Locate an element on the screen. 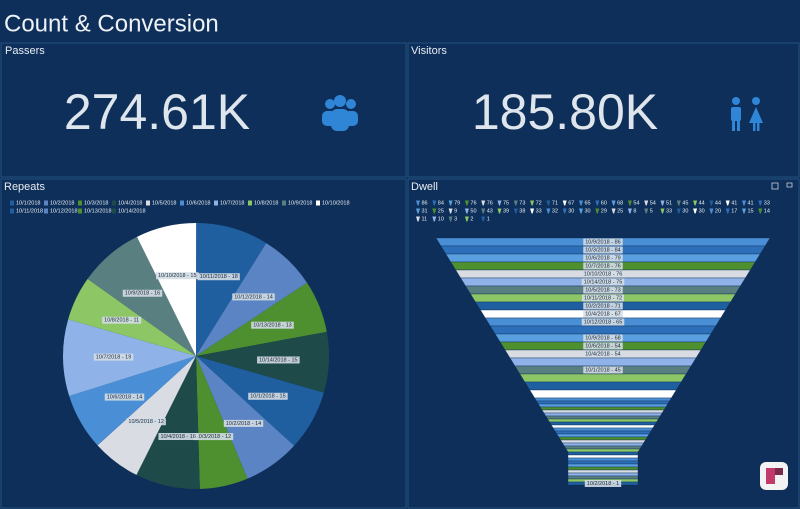 The height and width of the screenshot is (509, 800). data-label: 10/9/2018 - 86 is located at coordinates (602, 242).